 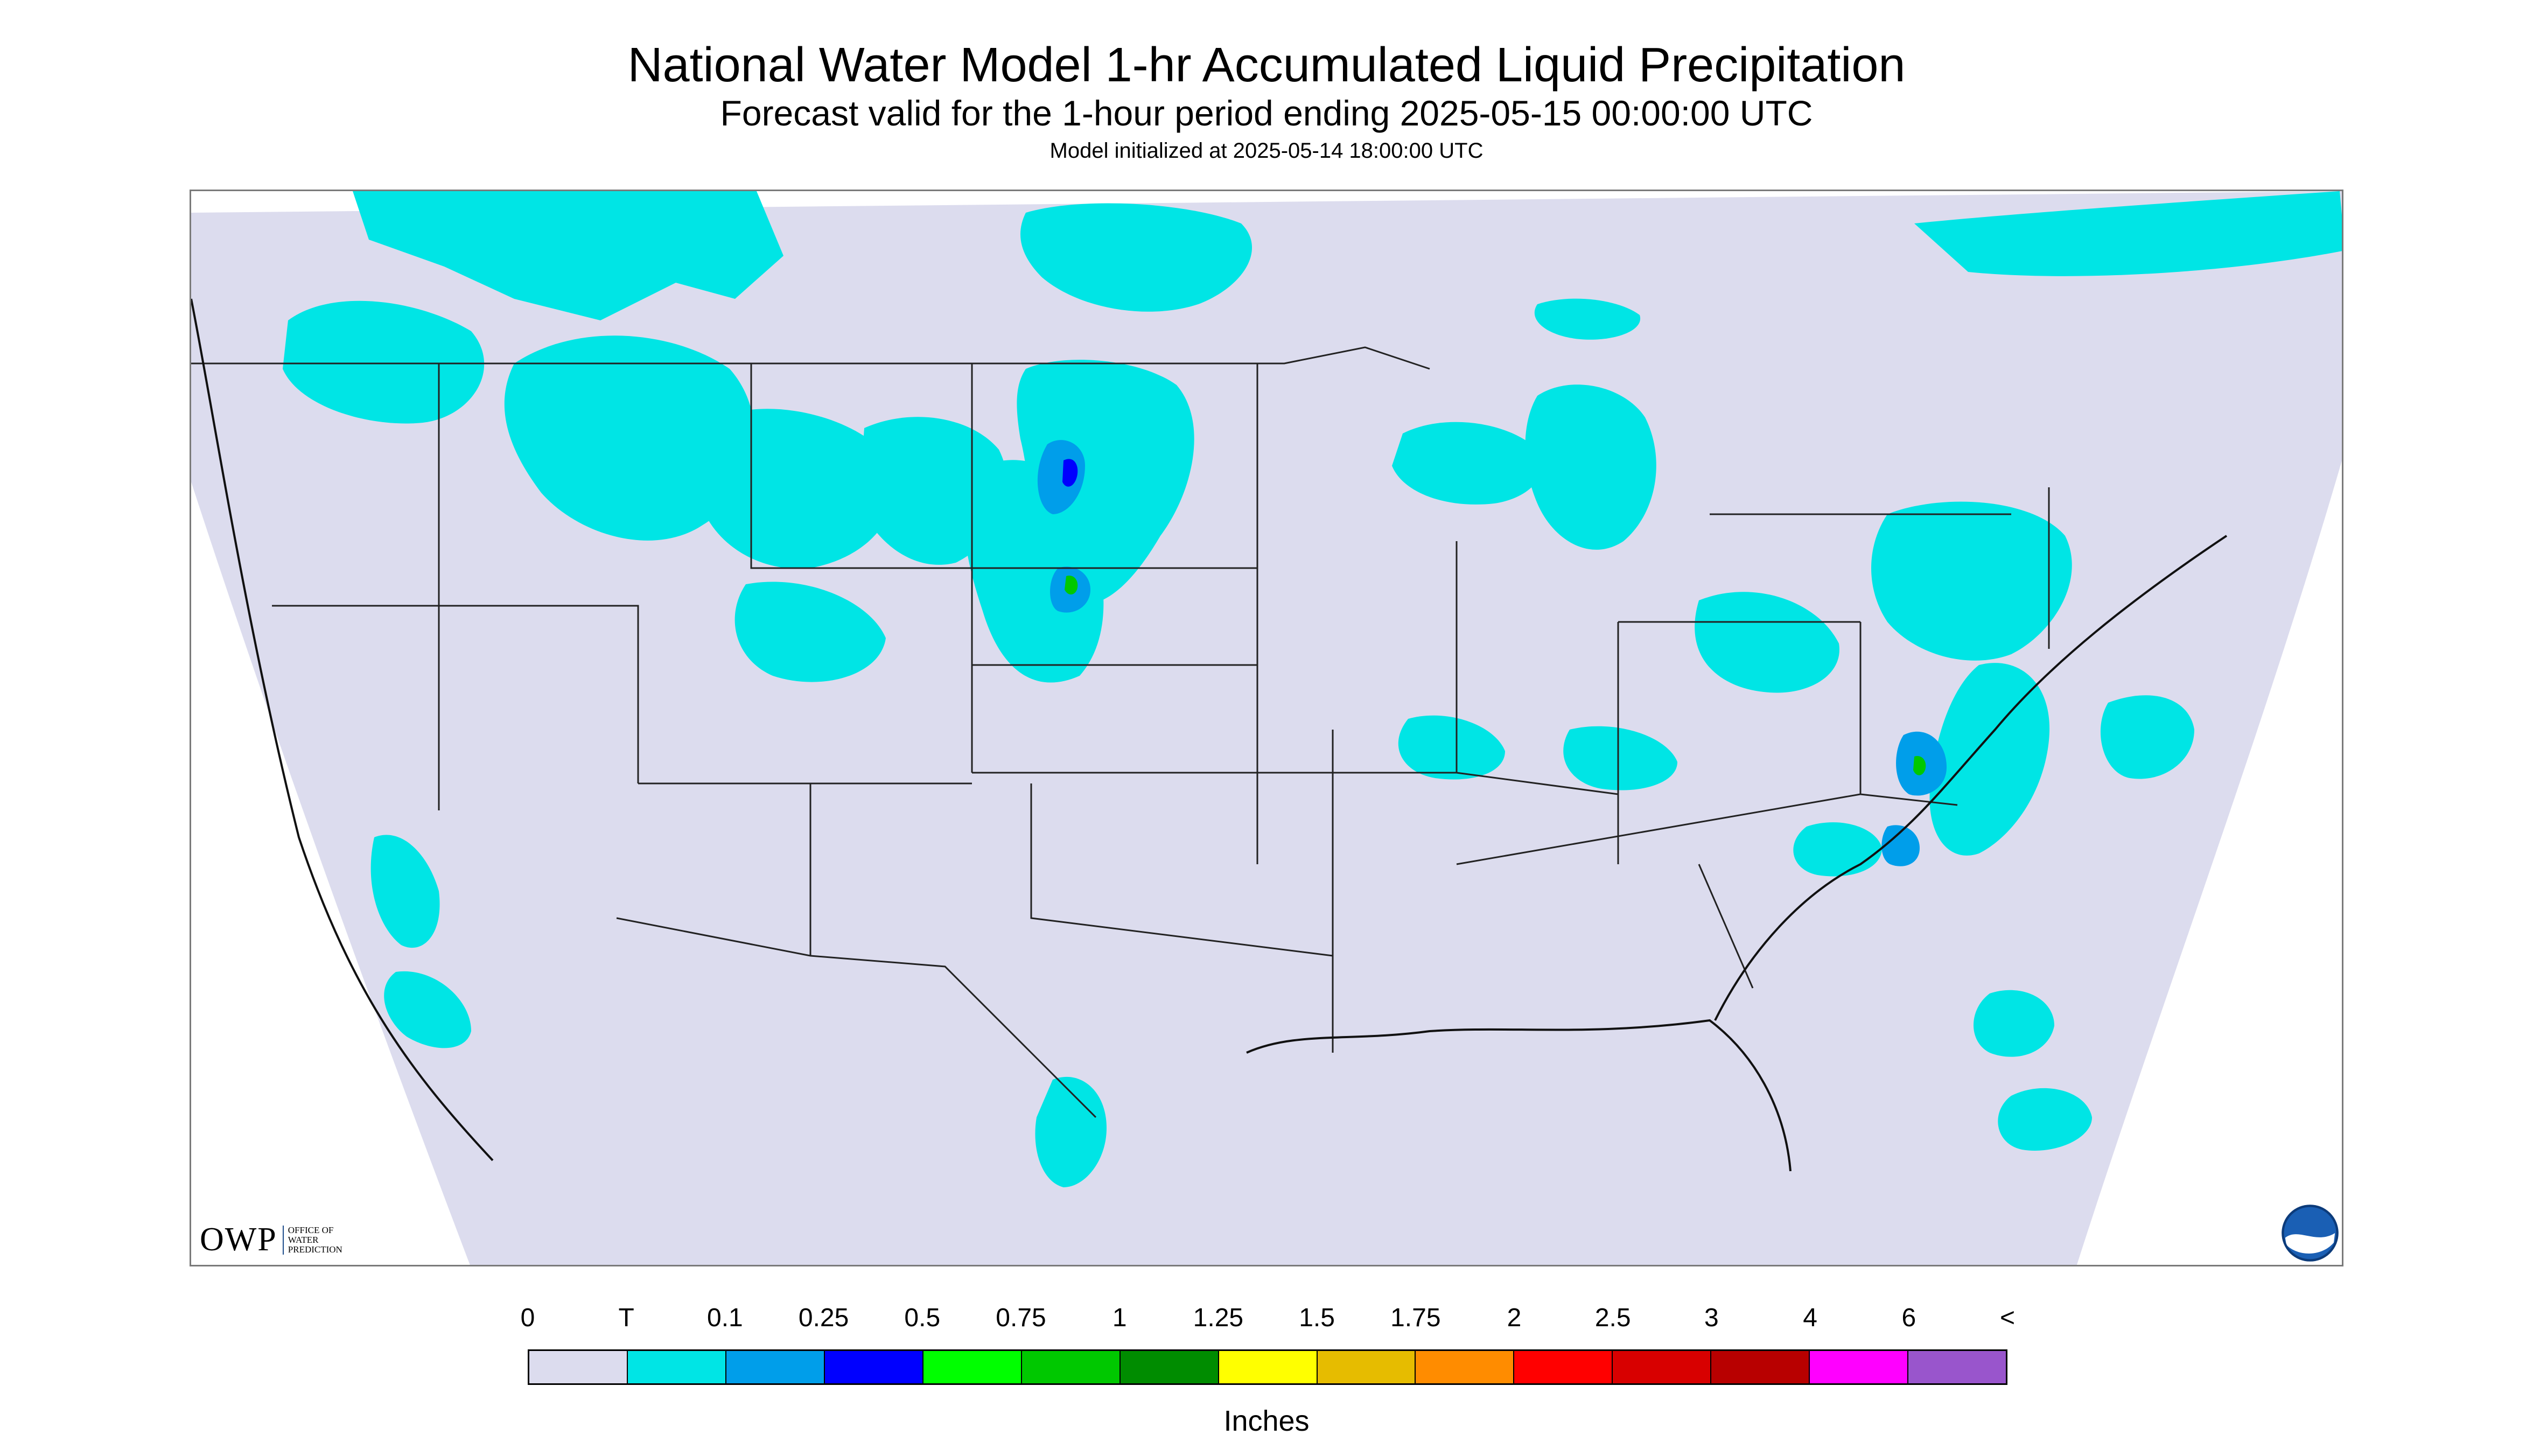 I want to click on legend-tick-label: <, so click(x=2007, y=1318).